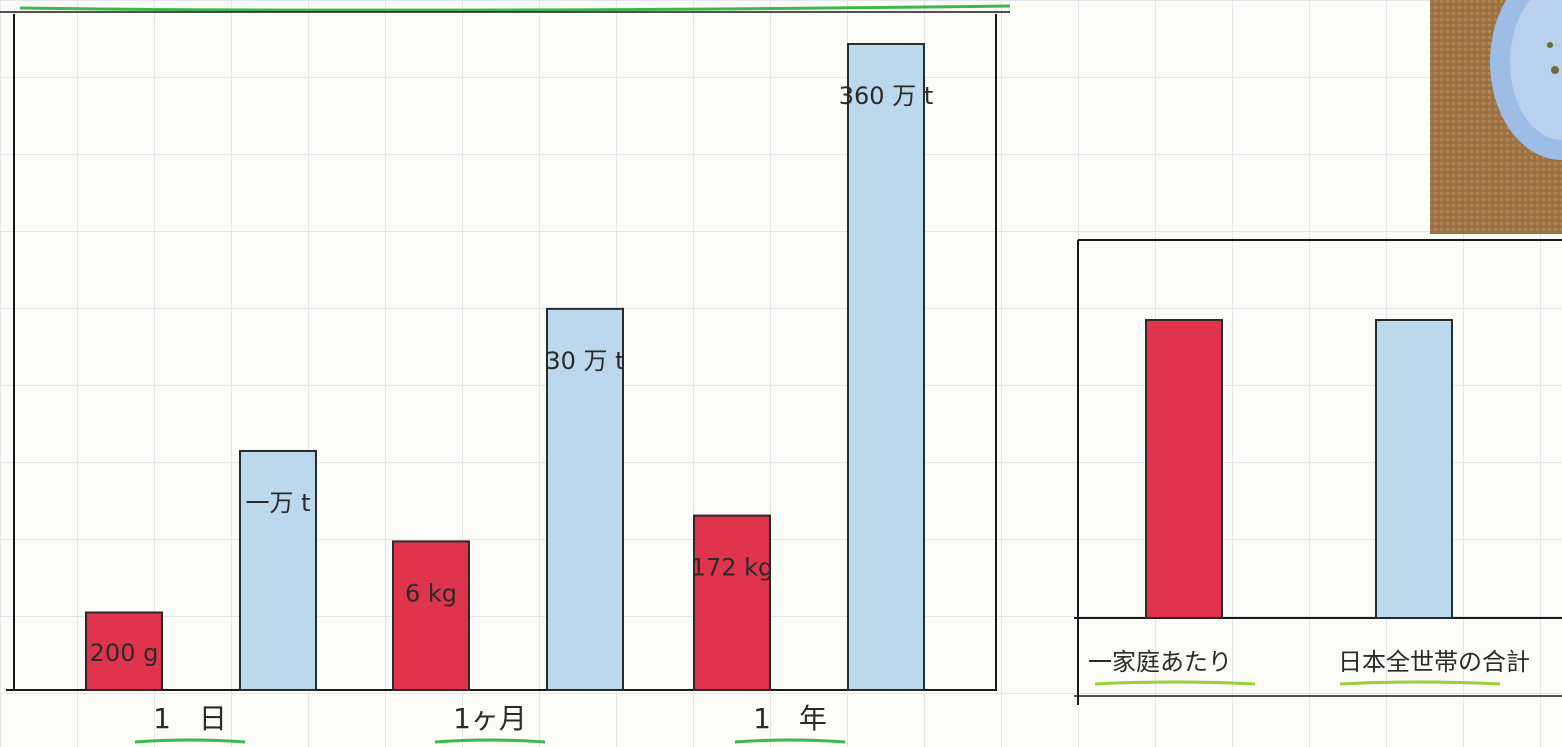 The height and width of the screenshot is (747, 1562). Describe the element at coordinates (1299, 469) in the screenshot. I see `side-bars-group` at that location.